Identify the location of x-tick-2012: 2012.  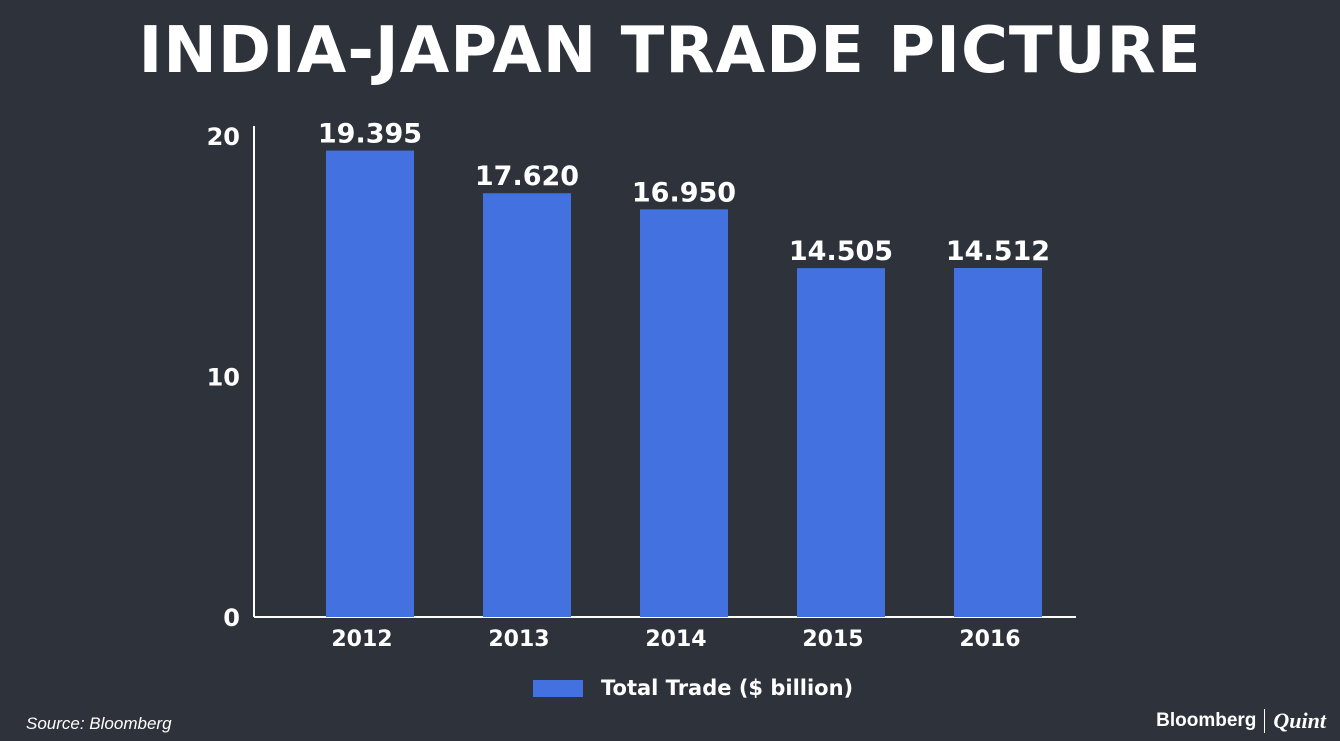
(361, 639).